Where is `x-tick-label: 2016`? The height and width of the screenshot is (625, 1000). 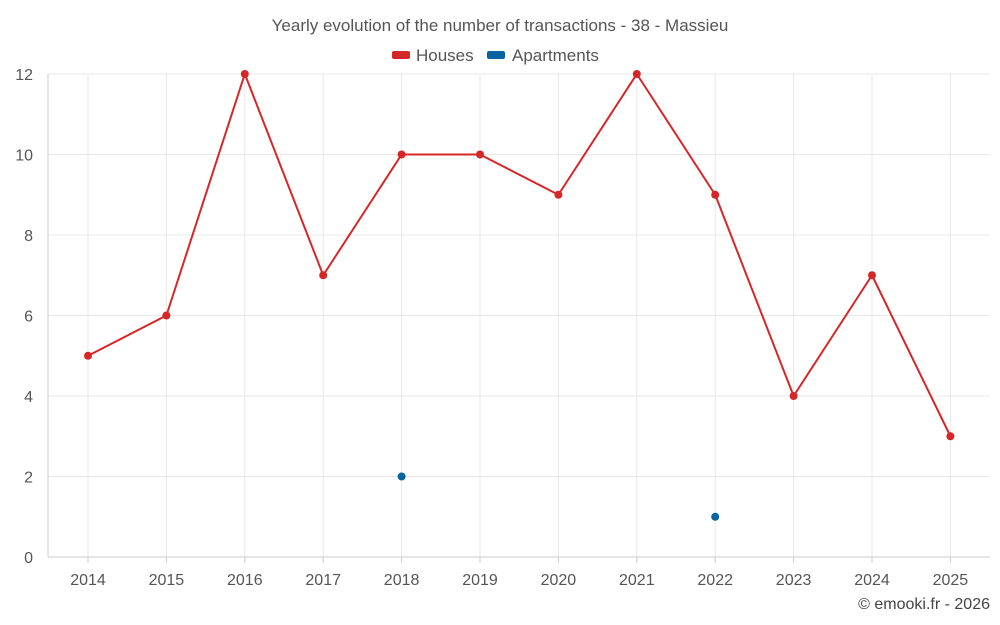
x-tick-label: 2016 is located at coordinates (245, 580).